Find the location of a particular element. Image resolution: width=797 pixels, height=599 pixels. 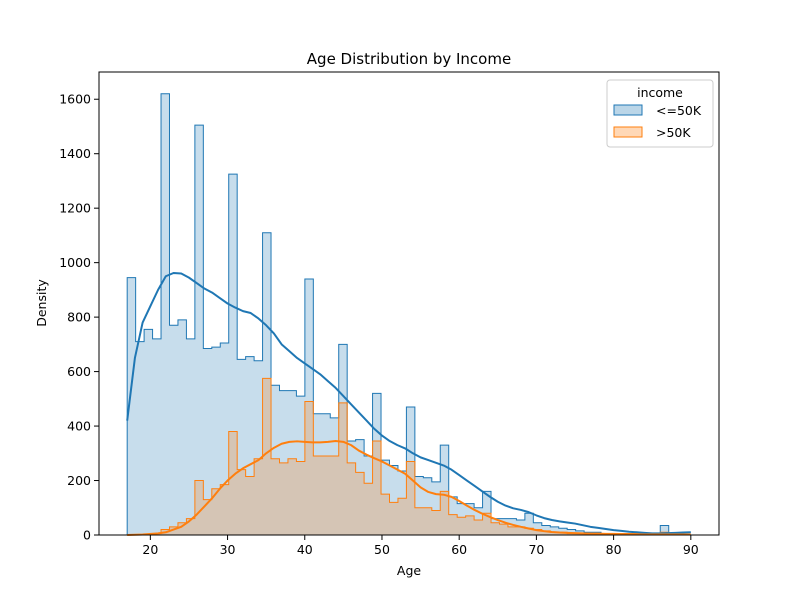

legend-box is located at coordinates (660, 113).